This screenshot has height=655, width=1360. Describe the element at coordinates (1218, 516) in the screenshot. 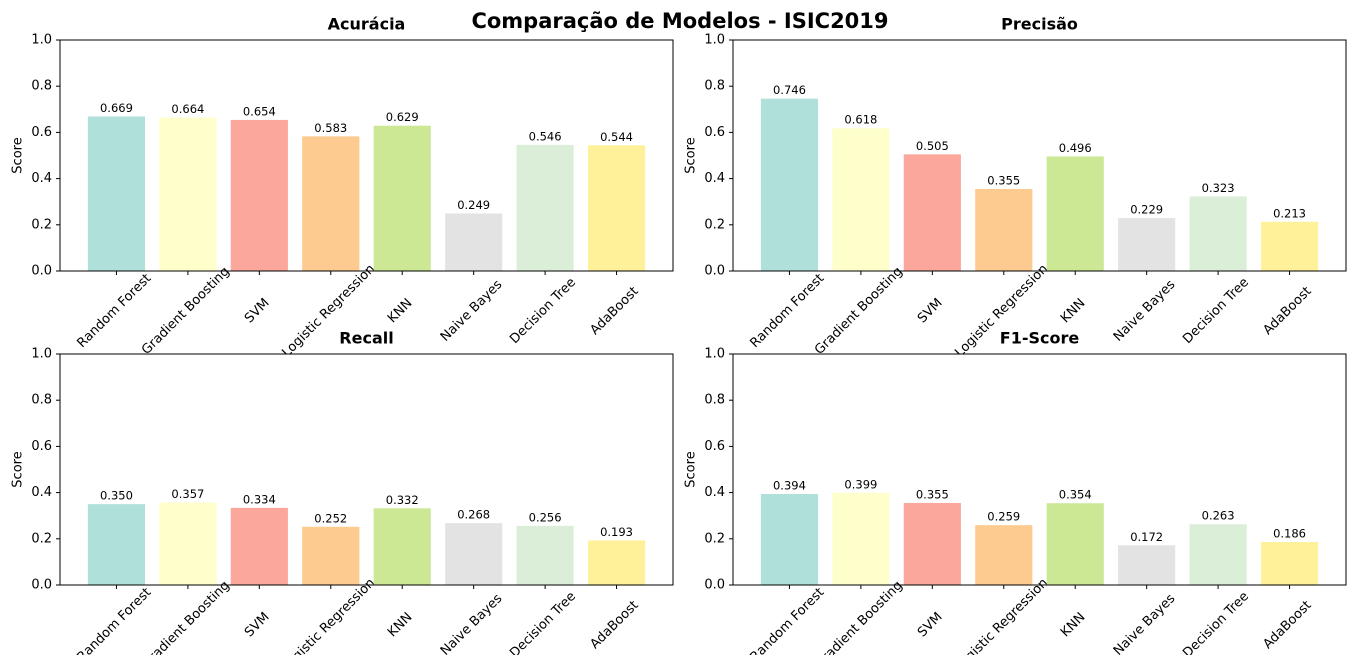

I see `value-label: 0.263` at that location.